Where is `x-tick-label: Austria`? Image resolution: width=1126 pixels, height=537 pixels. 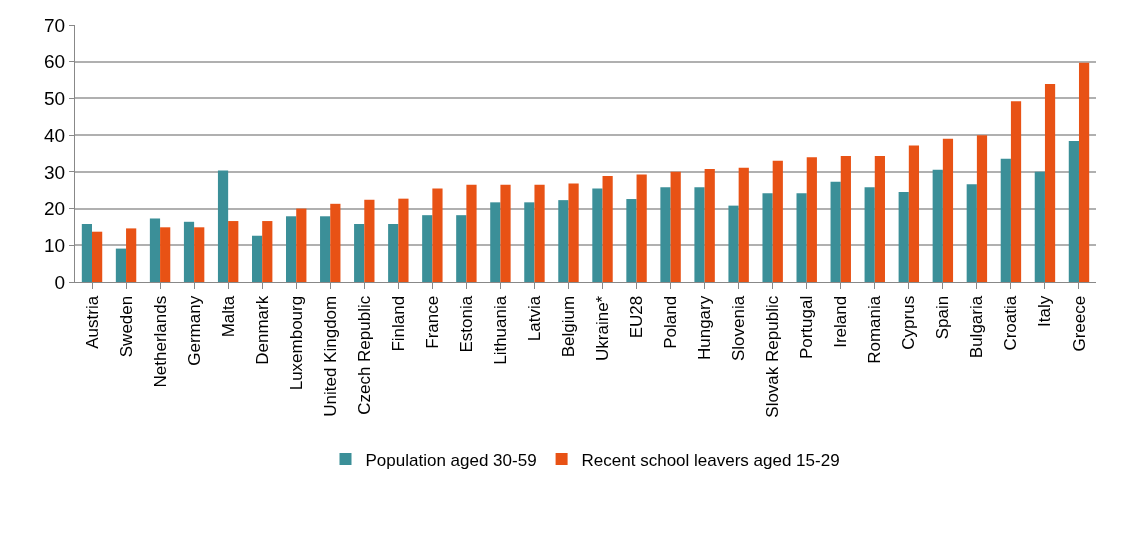 x-tick-label: Austria is located at coordinates (92, 322).